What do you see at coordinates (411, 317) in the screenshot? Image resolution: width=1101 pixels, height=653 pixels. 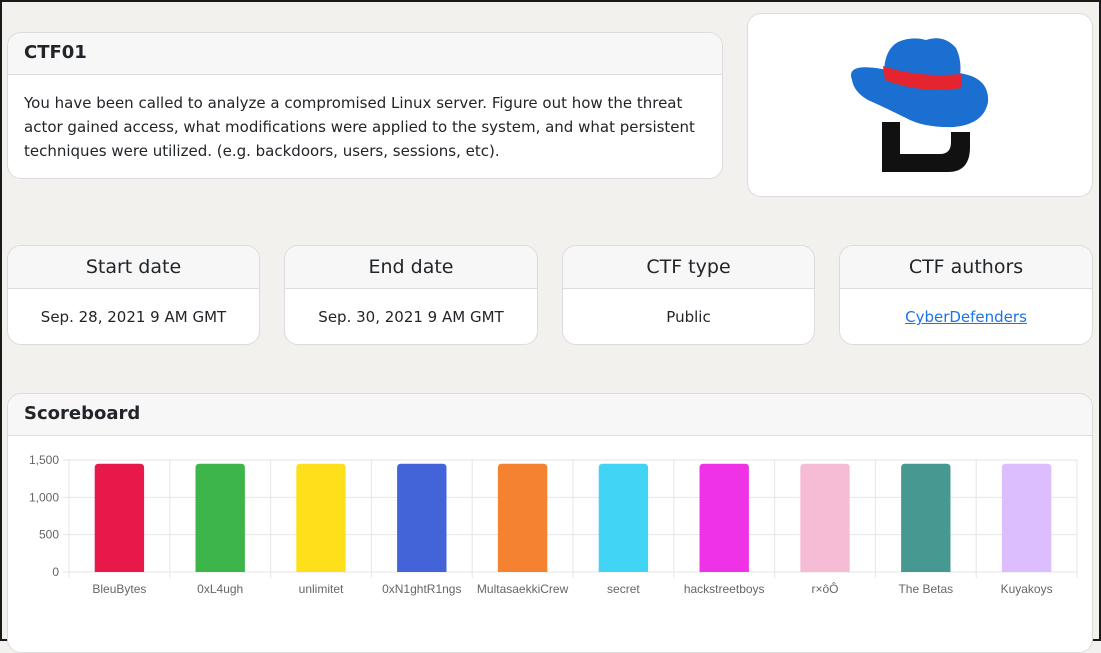 I see `end-date-value: Sep. 30, 2021 9 AM GMT` at bounding box center [411, 317].